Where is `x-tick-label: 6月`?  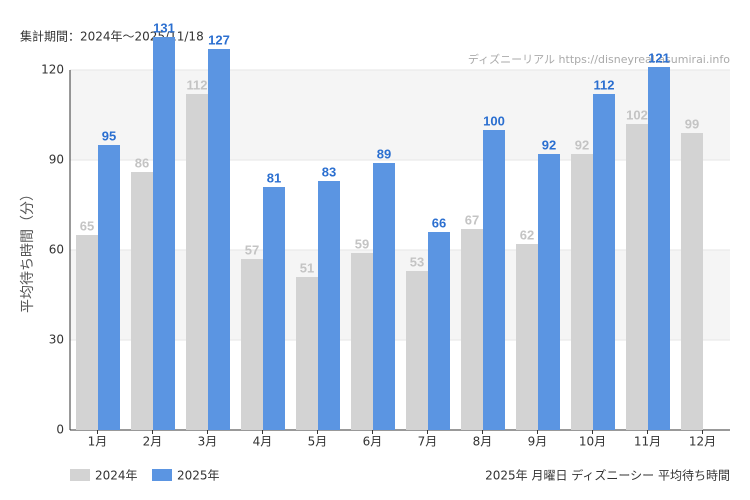 x-tick-label: 6月 is located at coordinates (373, 442).